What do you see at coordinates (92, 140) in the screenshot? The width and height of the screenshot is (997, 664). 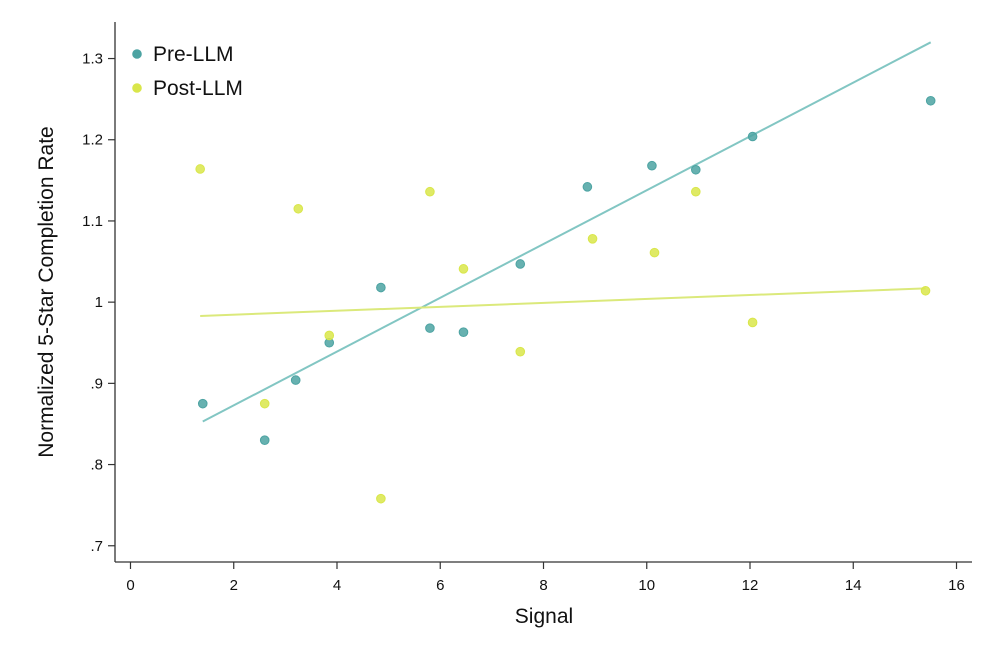 I see `y-tick-label: 1.2` at bounding box center [92, 140].